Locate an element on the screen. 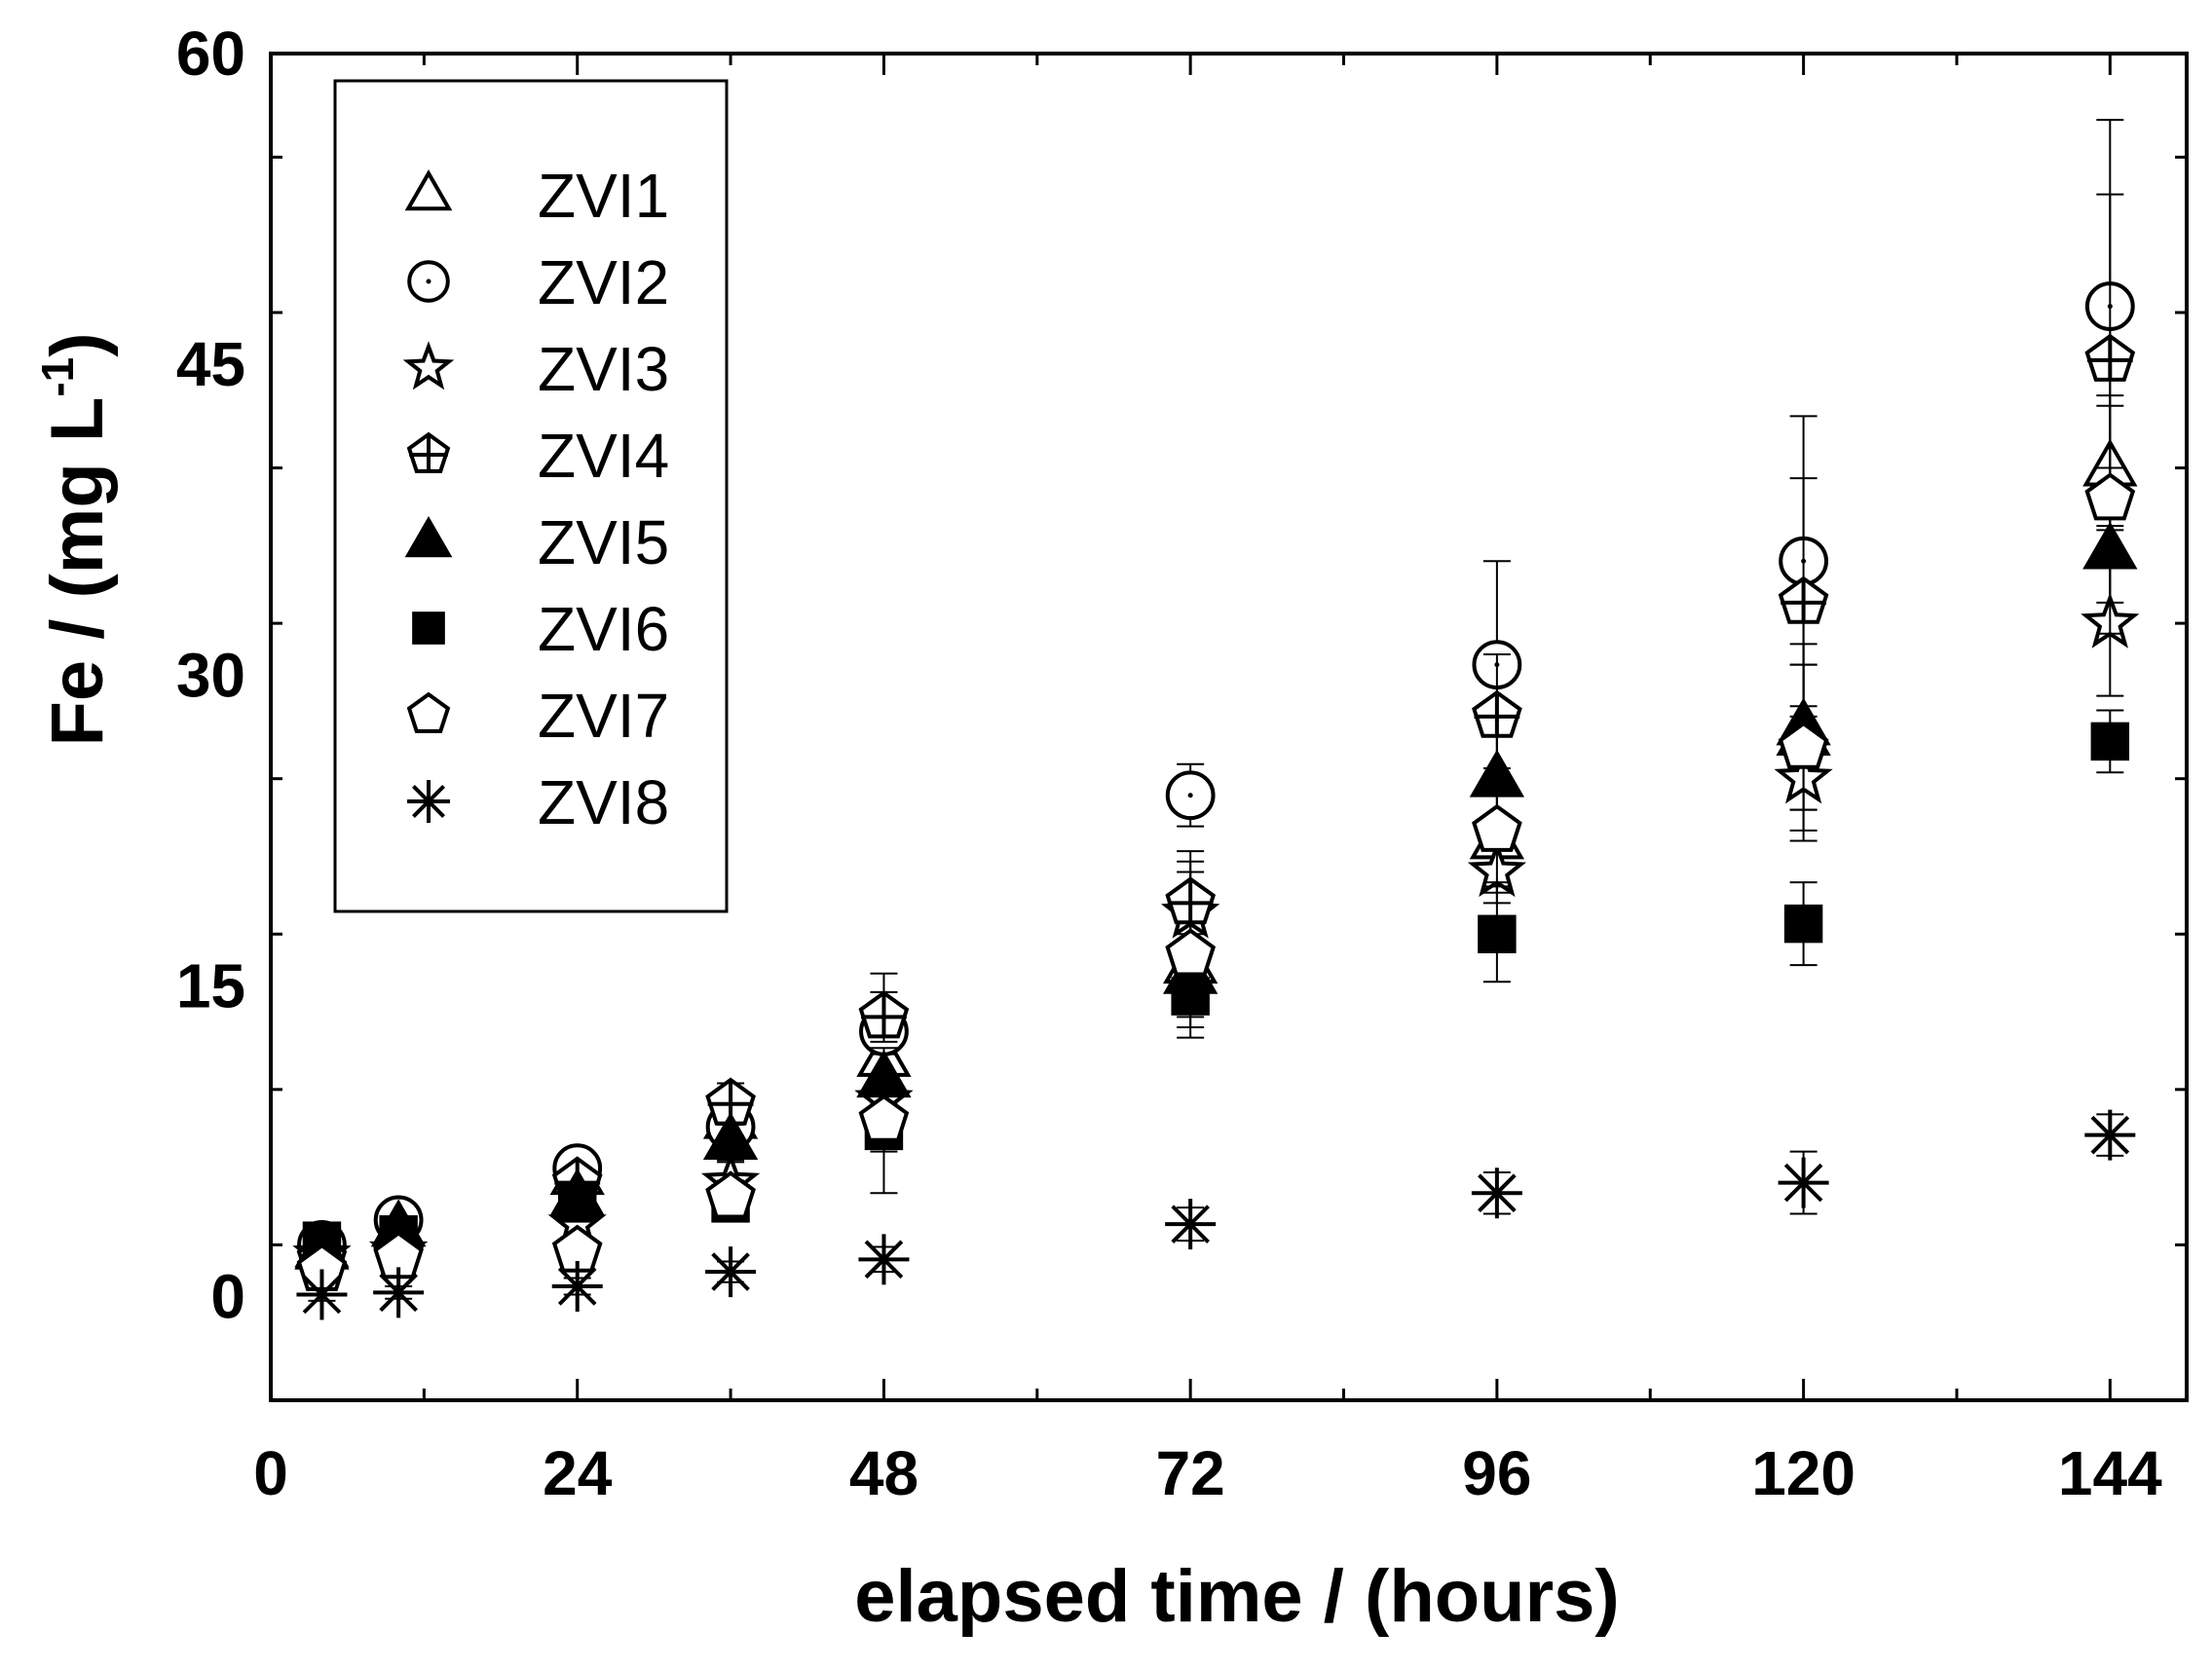 The width and height of the screenshot is (2212, 1669). legend-marker-ZVI6-shape is located at coordinates (429, 628).